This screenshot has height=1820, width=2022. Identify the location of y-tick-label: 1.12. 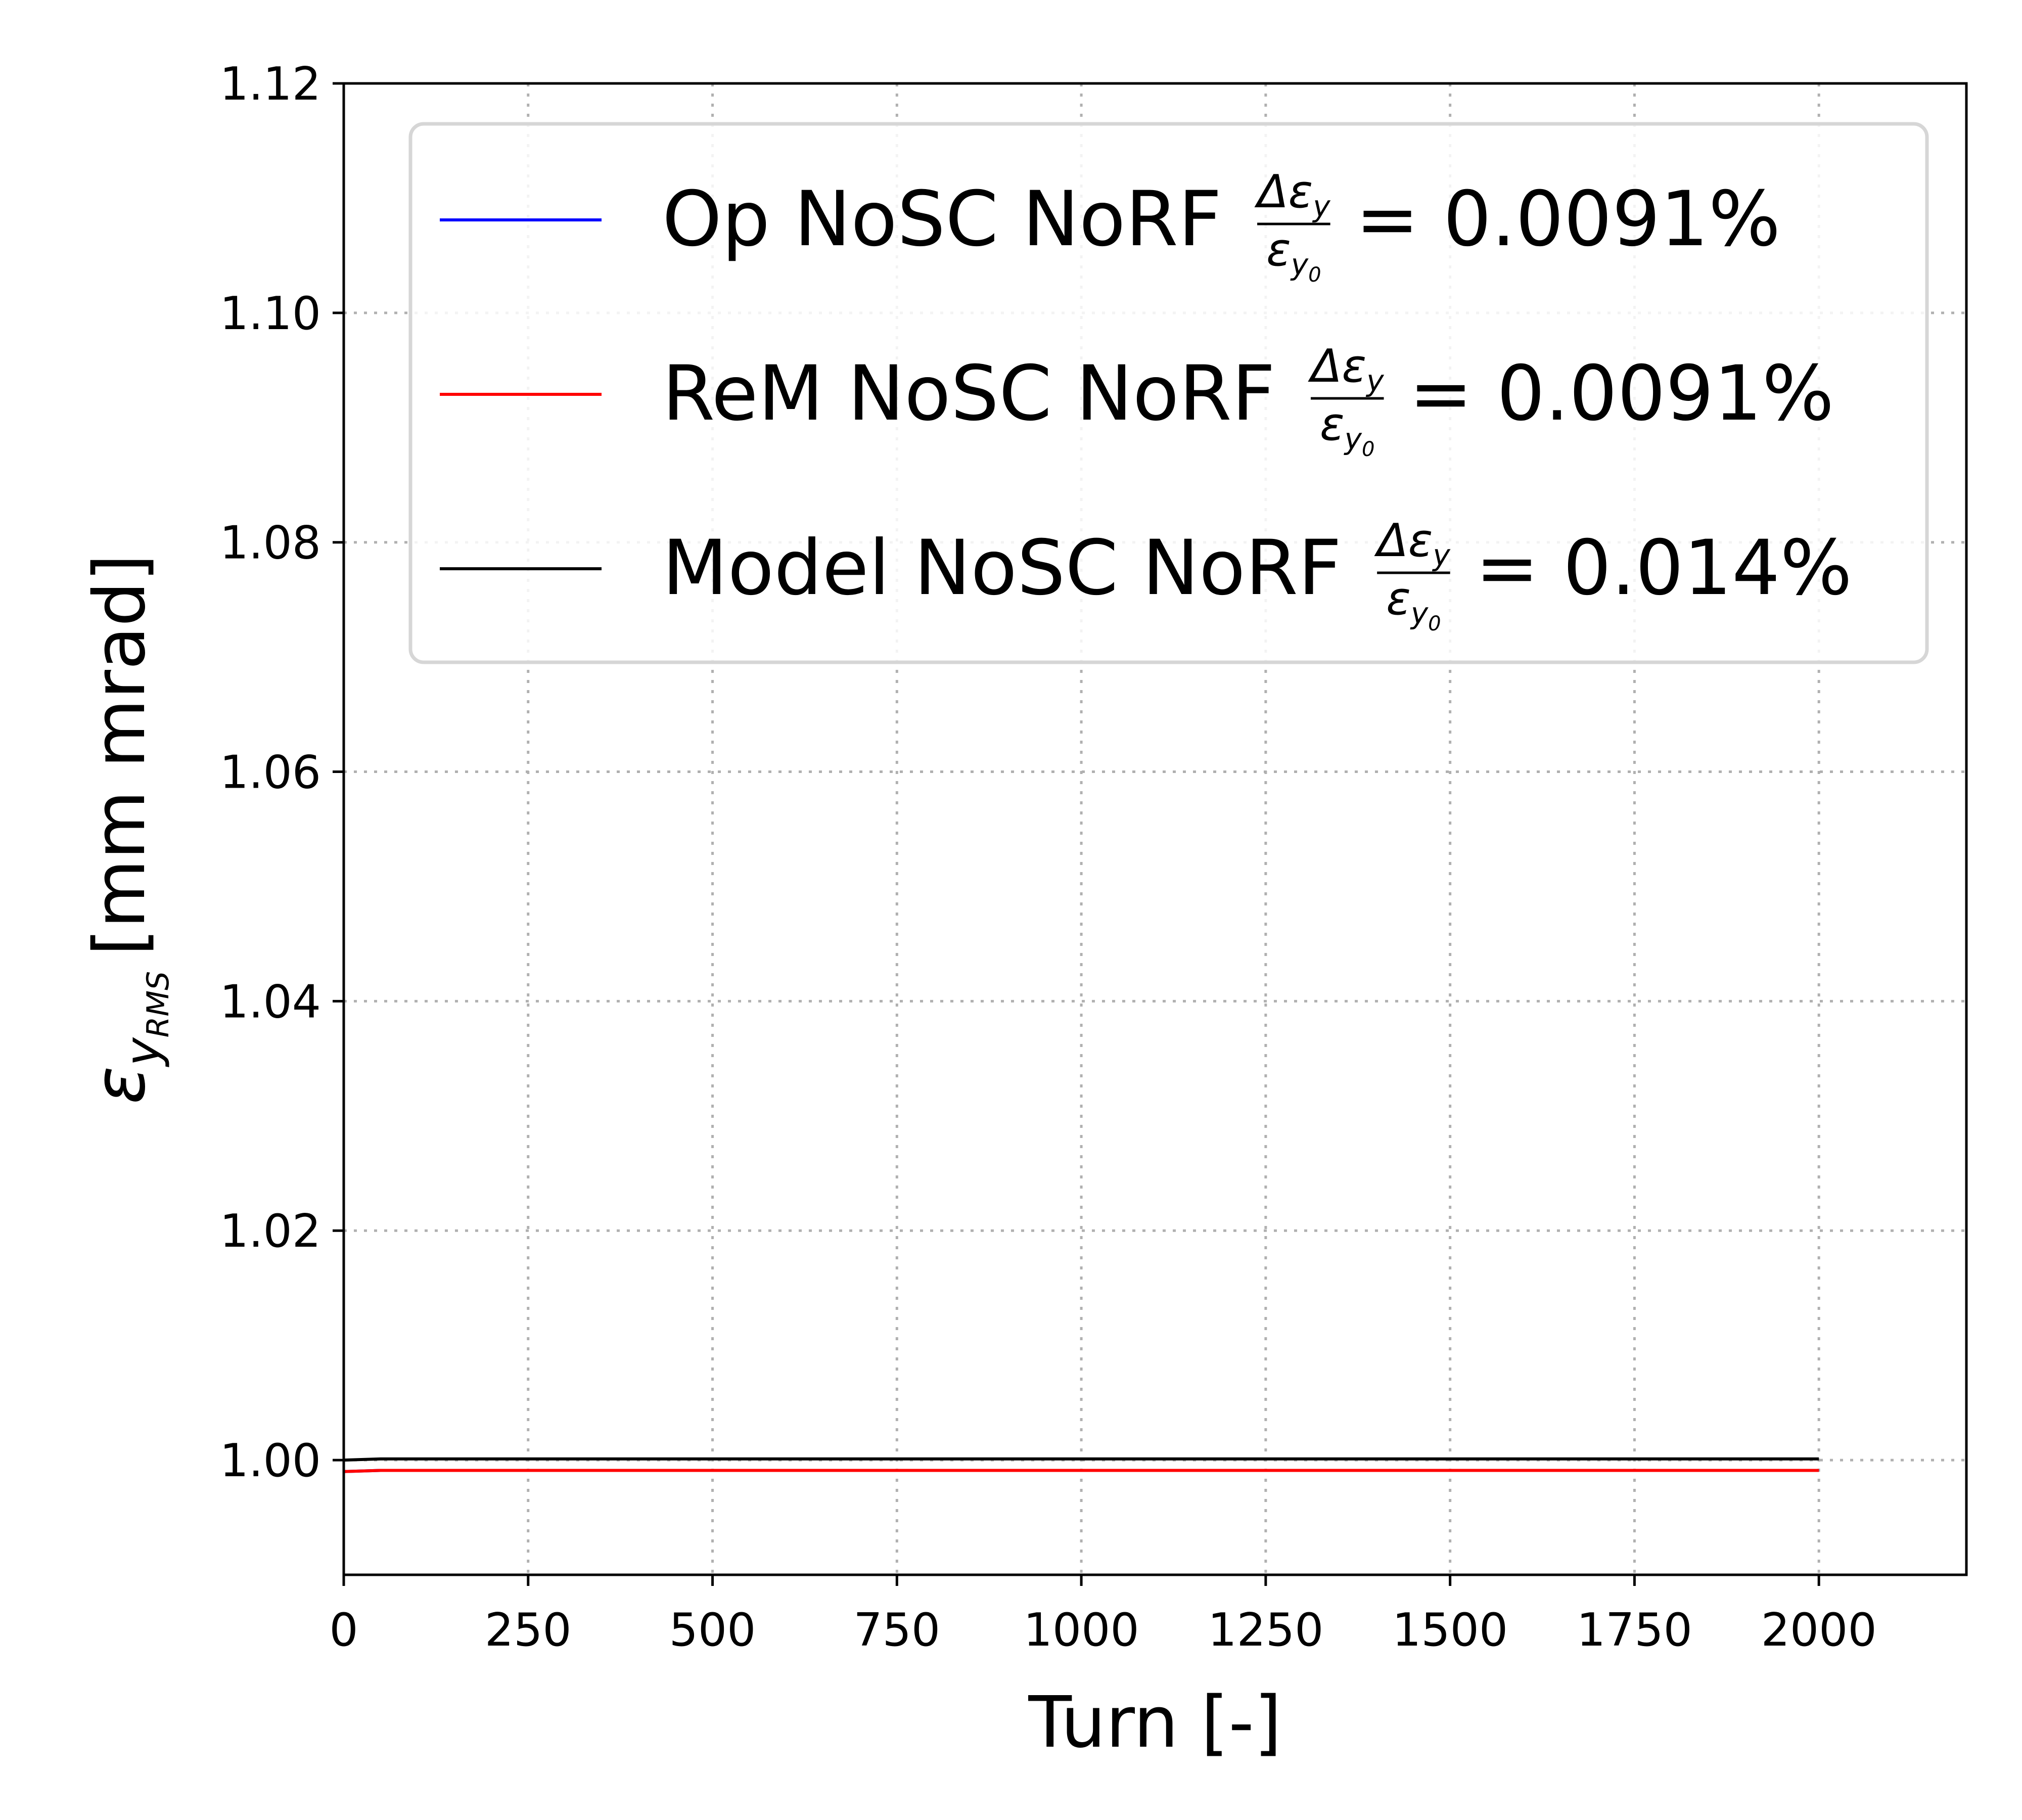
(270, 84).